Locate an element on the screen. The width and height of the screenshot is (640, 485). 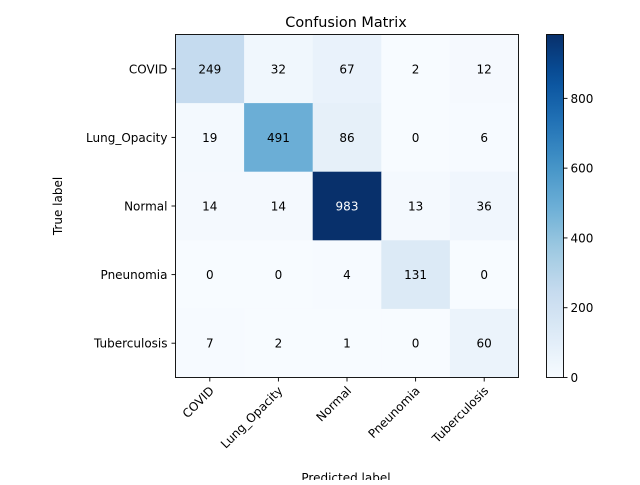
y-tick-label: COVID is located at coordinates (148, 69).